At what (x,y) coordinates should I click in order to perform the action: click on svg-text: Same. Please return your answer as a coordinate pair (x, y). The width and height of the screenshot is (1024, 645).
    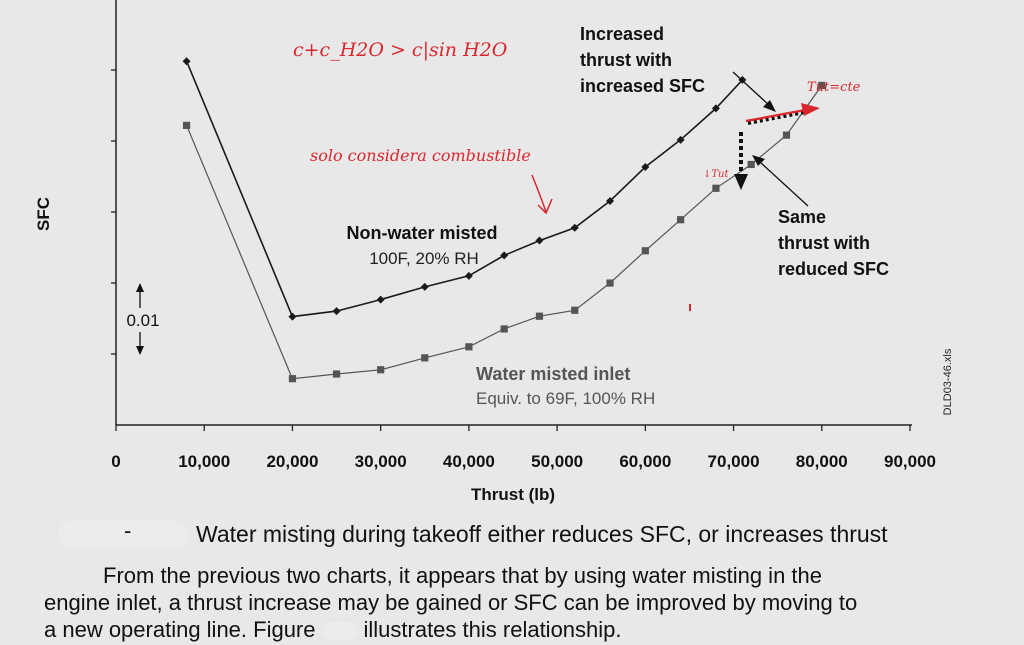
    Looking at the image, I should click on (802, 217).